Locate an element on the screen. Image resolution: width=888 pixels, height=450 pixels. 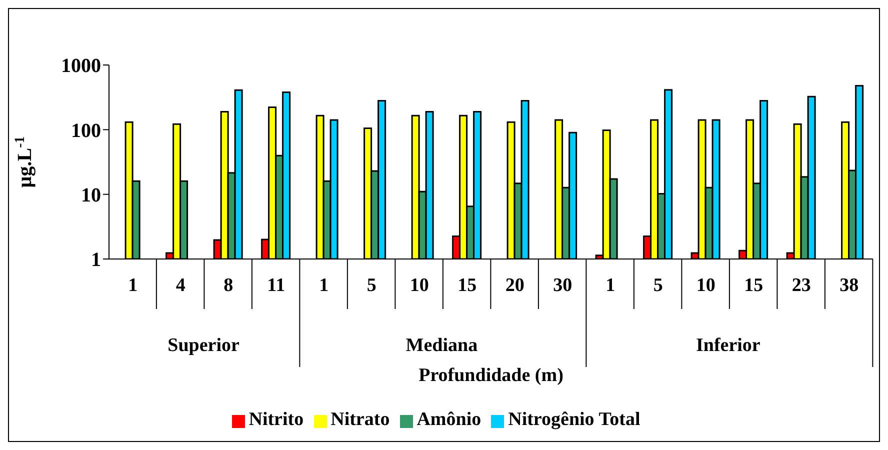
text: Superior is located at coordinates (204, 345).